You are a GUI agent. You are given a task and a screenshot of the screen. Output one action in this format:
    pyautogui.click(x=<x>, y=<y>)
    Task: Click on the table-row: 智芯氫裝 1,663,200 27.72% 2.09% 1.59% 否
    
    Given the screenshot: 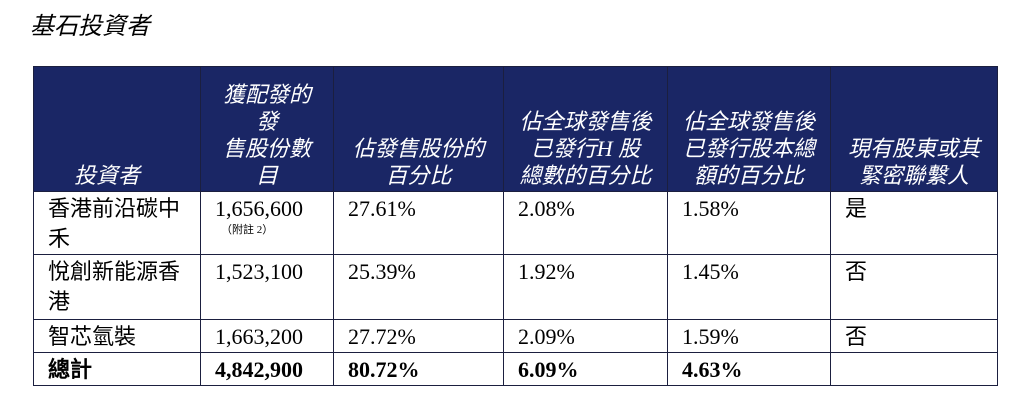 What is the action you would take?
    pyautogui.click(x=515, y=336)
    